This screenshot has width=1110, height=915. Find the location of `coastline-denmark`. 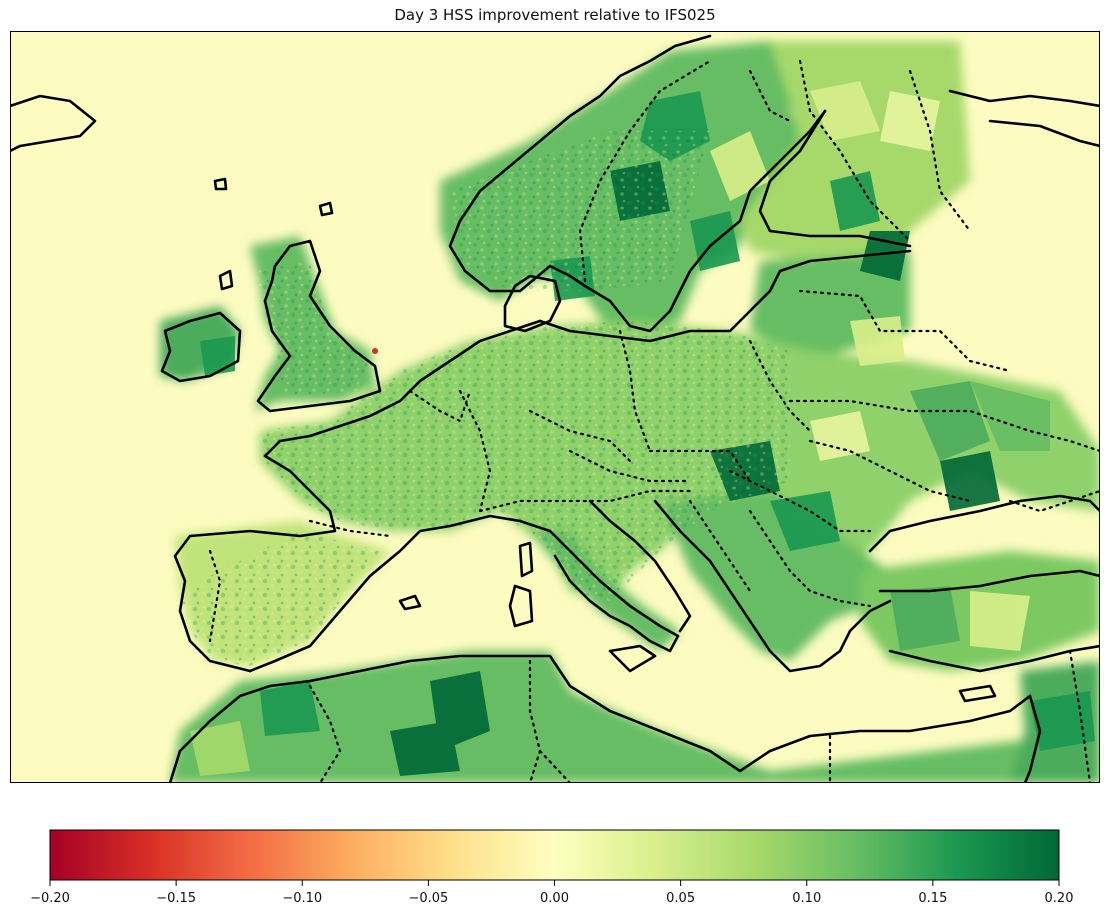

coastline-denmark is located at coordinates (532, 303).